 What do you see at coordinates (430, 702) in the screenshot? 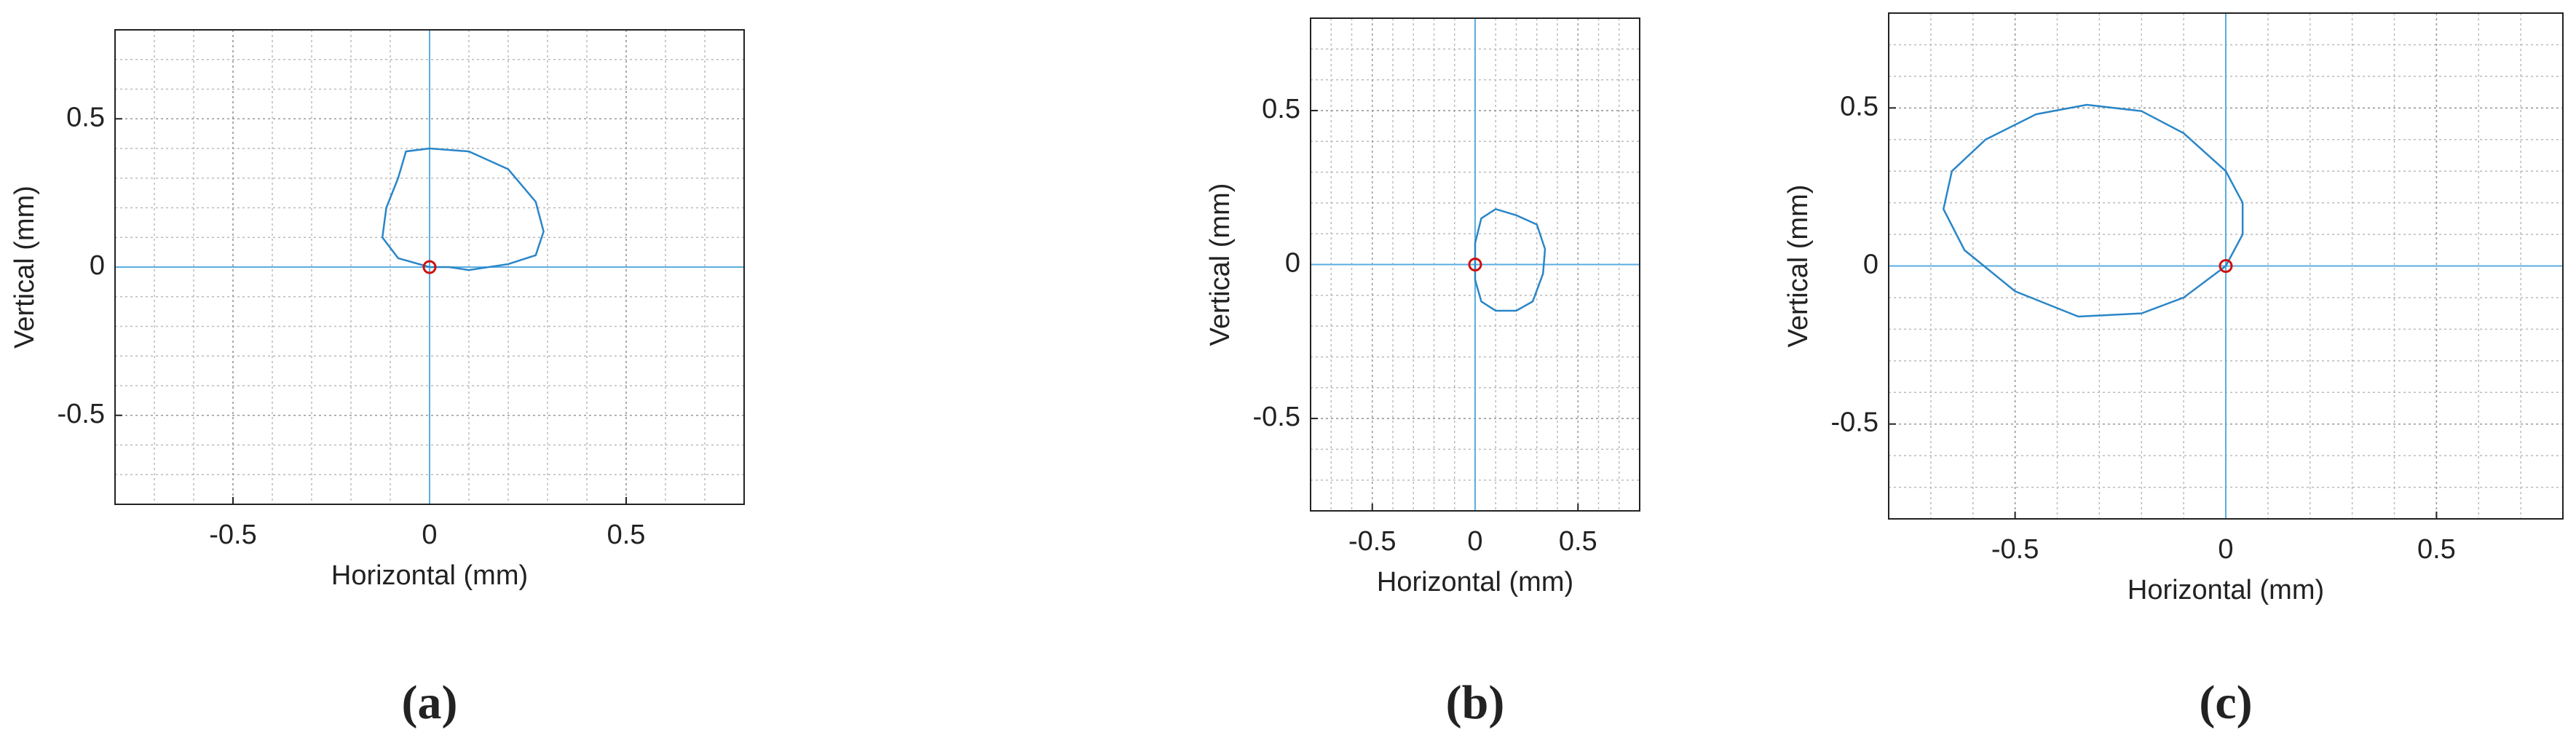
I see `panel-caption: (a)` at bounding box center [430, 702].